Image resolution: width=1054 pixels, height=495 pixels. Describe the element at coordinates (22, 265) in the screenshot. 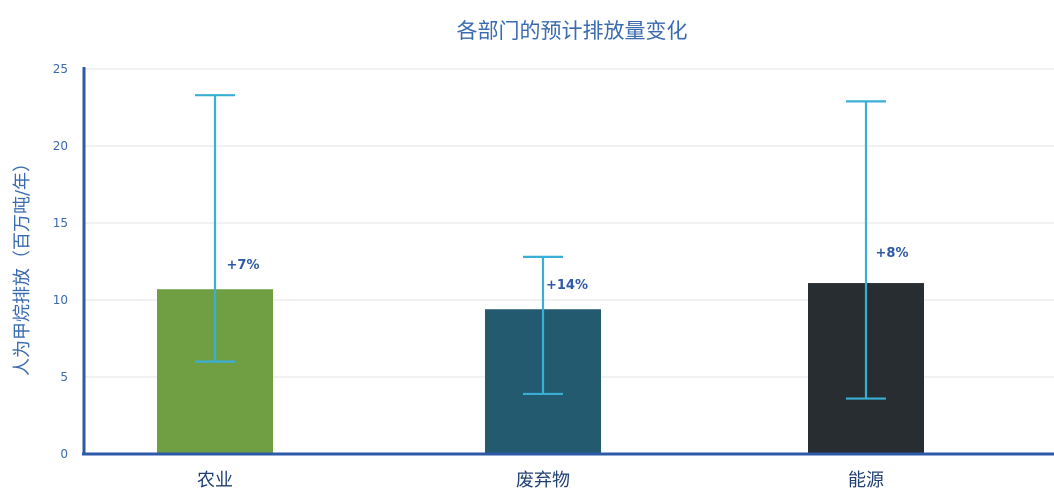

I see `y-axis-label: 人为甲烷排放（百万吨/年）` at that location.